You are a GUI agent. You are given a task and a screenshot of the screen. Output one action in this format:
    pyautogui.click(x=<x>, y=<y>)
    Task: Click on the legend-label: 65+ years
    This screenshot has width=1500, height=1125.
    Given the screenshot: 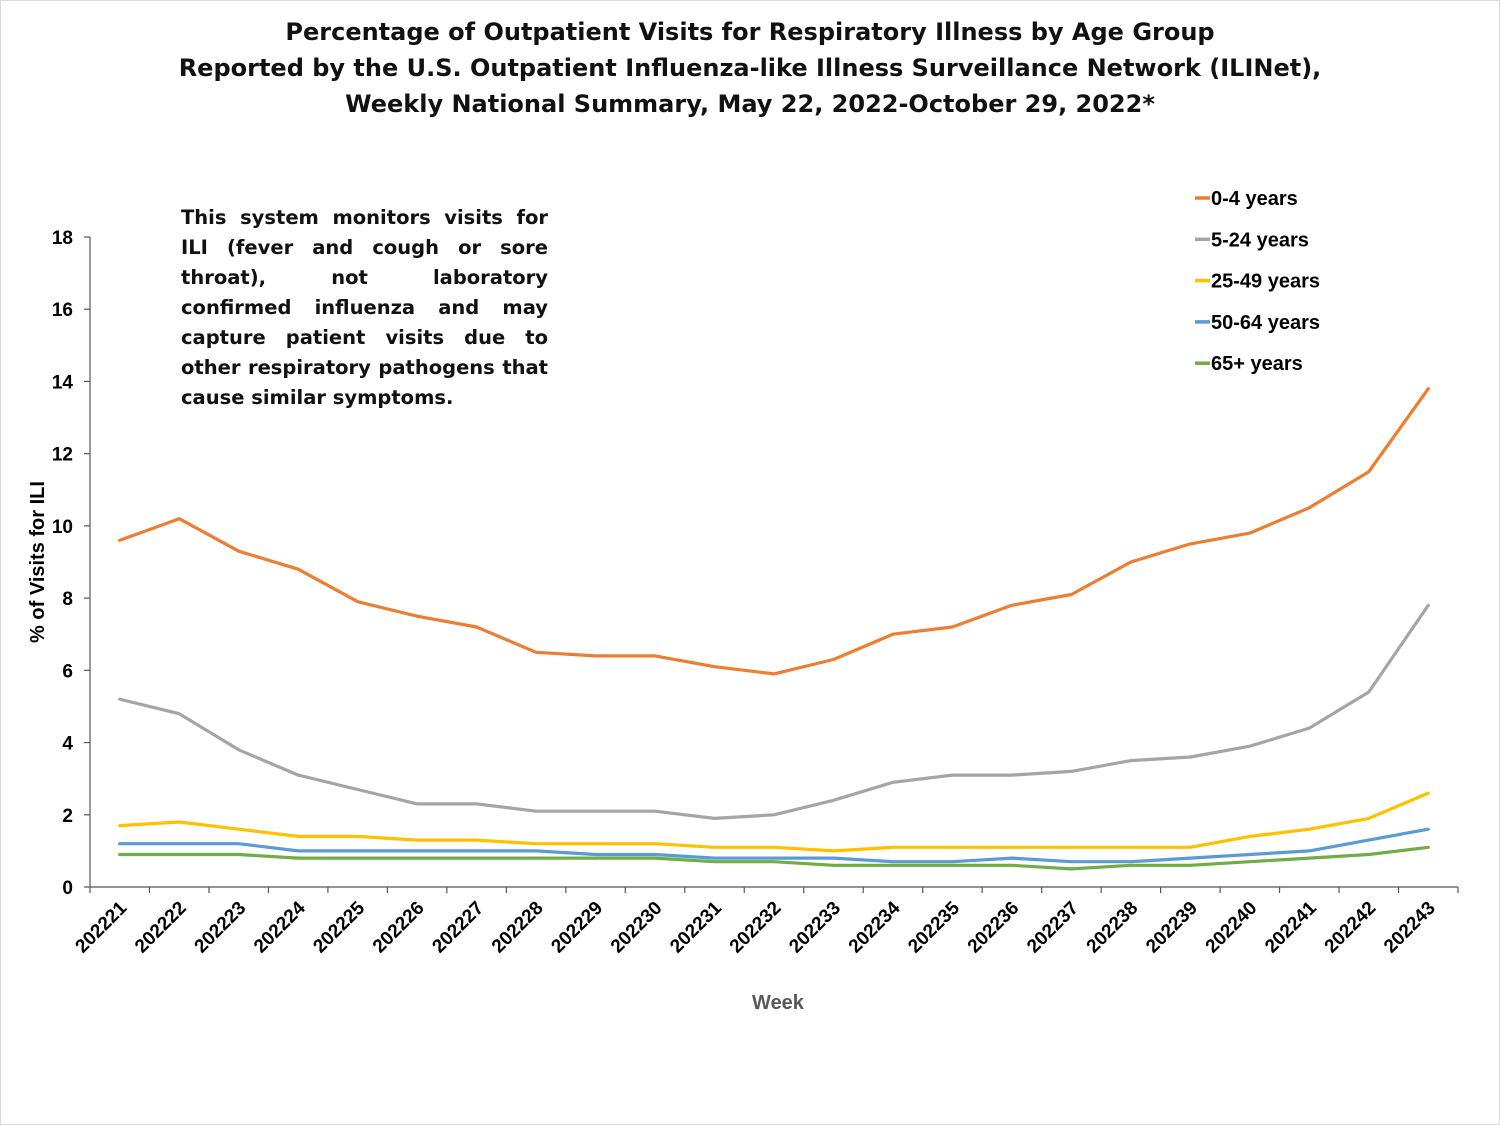 What is the action you would take?
    pyautogui.click(x=1257, y=364)
    